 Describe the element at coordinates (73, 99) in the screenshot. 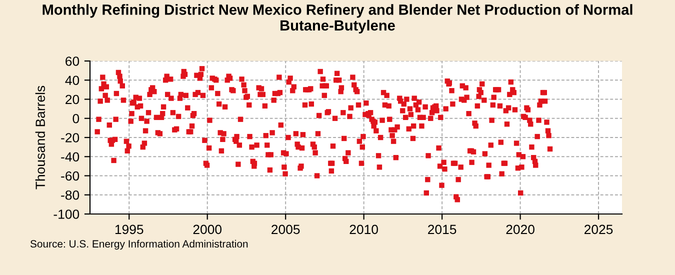

I see `y-tick-label: 20` at that location.